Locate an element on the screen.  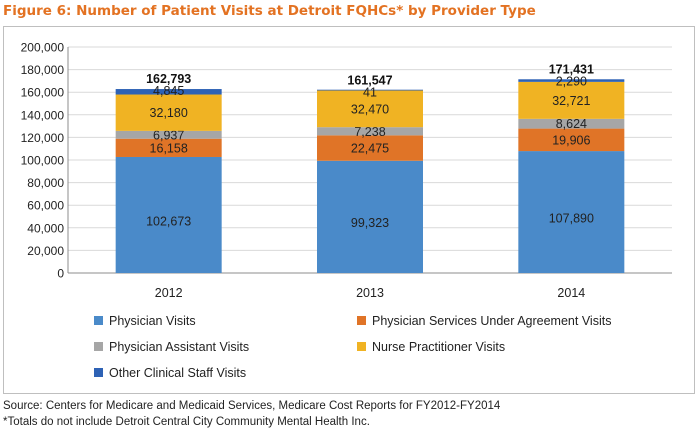
total-label: 161,547 is located at coordinates (369, 80).